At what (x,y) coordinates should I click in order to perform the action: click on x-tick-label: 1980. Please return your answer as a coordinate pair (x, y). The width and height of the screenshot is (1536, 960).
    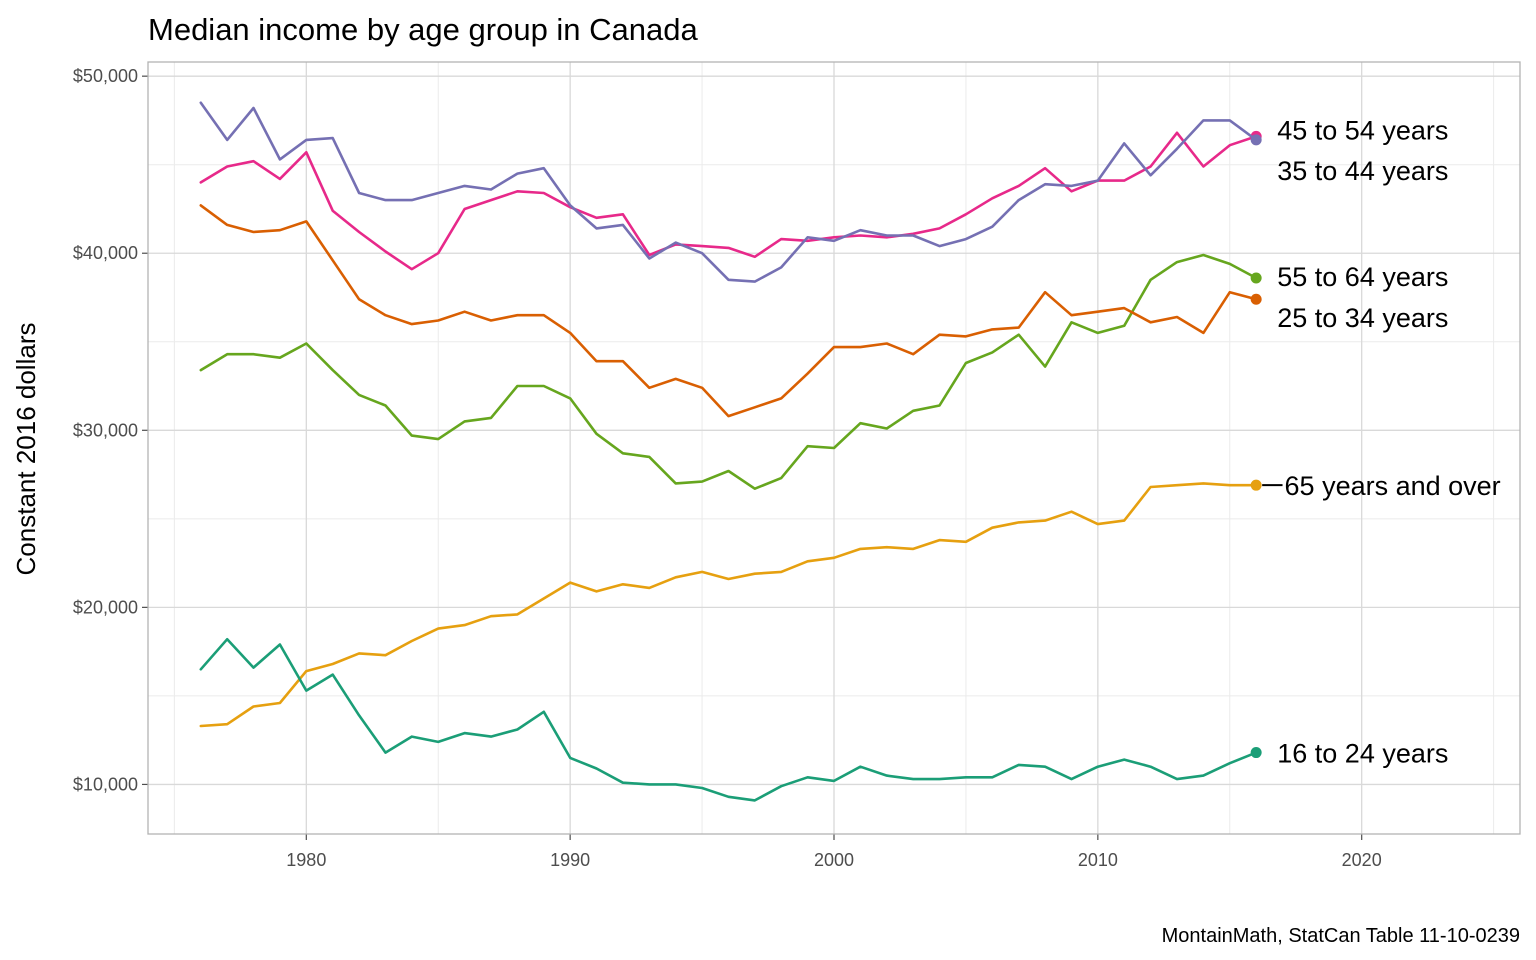
    Looking at the image, I should click on (306, 860).